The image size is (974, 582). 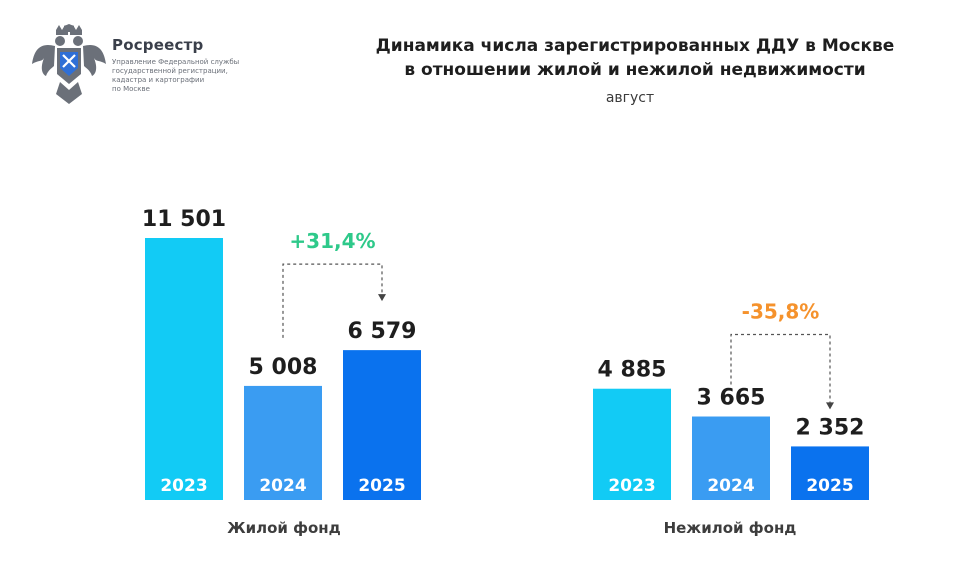 What do you see at coordinates (131, 89) in the screenshot?
I see `logo-subtitle-line: по Москве` at bounding box center [131, 89].